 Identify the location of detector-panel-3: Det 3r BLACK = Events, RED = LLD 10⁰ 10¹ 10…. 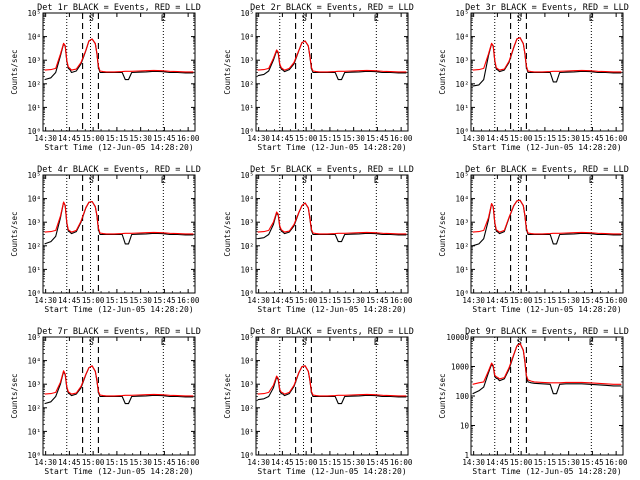
(533, 77).